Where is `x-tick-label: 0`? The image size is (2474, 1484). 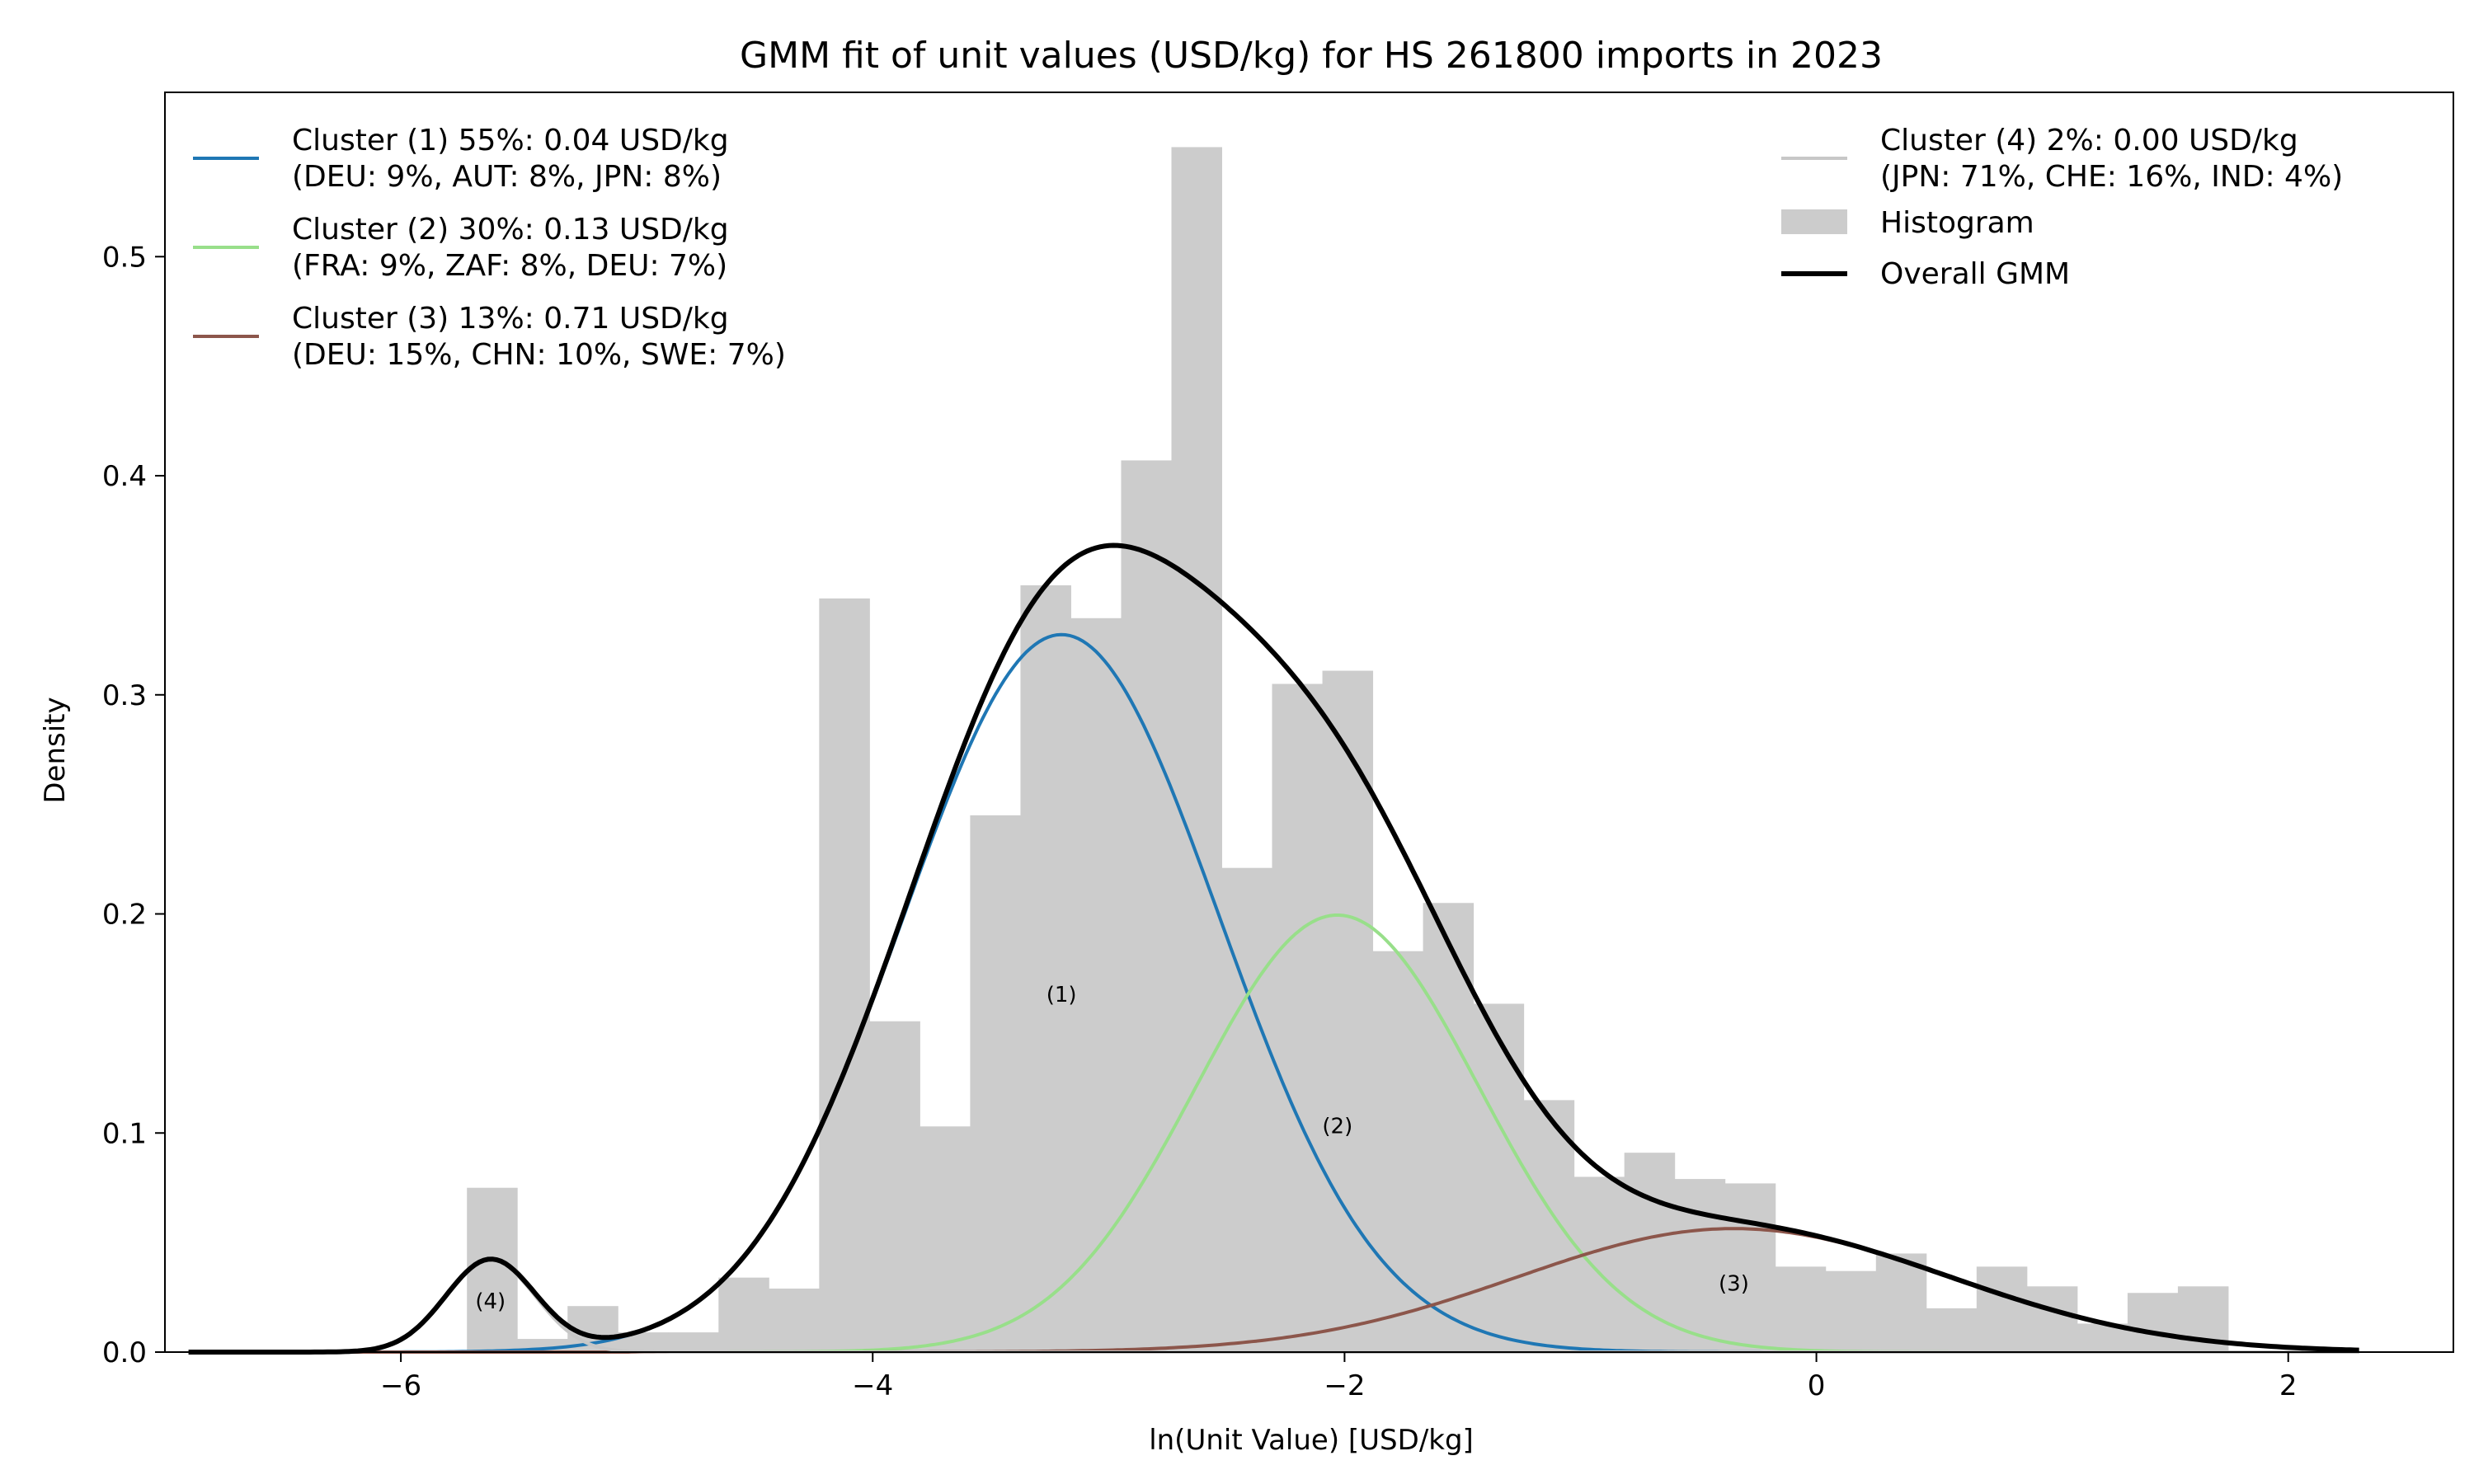
x-tick-label: 0 is located at coordinates (1817, 1385).